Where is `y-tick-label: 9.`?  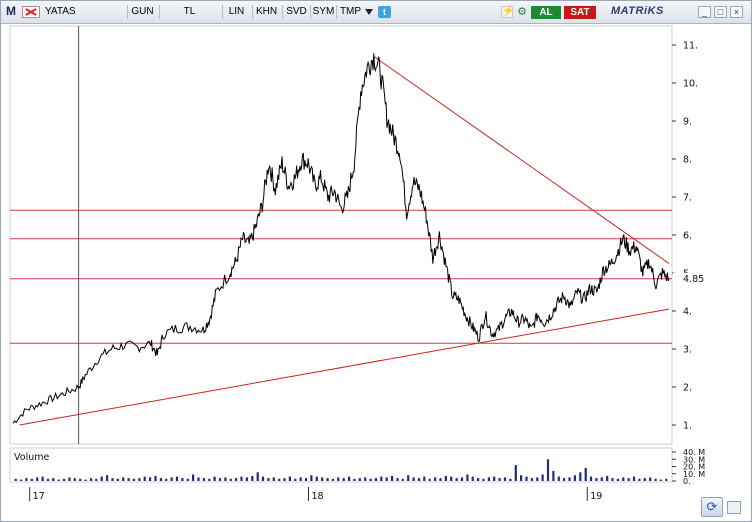
y-tick-label: 9. is located at coordinates (687, 122).